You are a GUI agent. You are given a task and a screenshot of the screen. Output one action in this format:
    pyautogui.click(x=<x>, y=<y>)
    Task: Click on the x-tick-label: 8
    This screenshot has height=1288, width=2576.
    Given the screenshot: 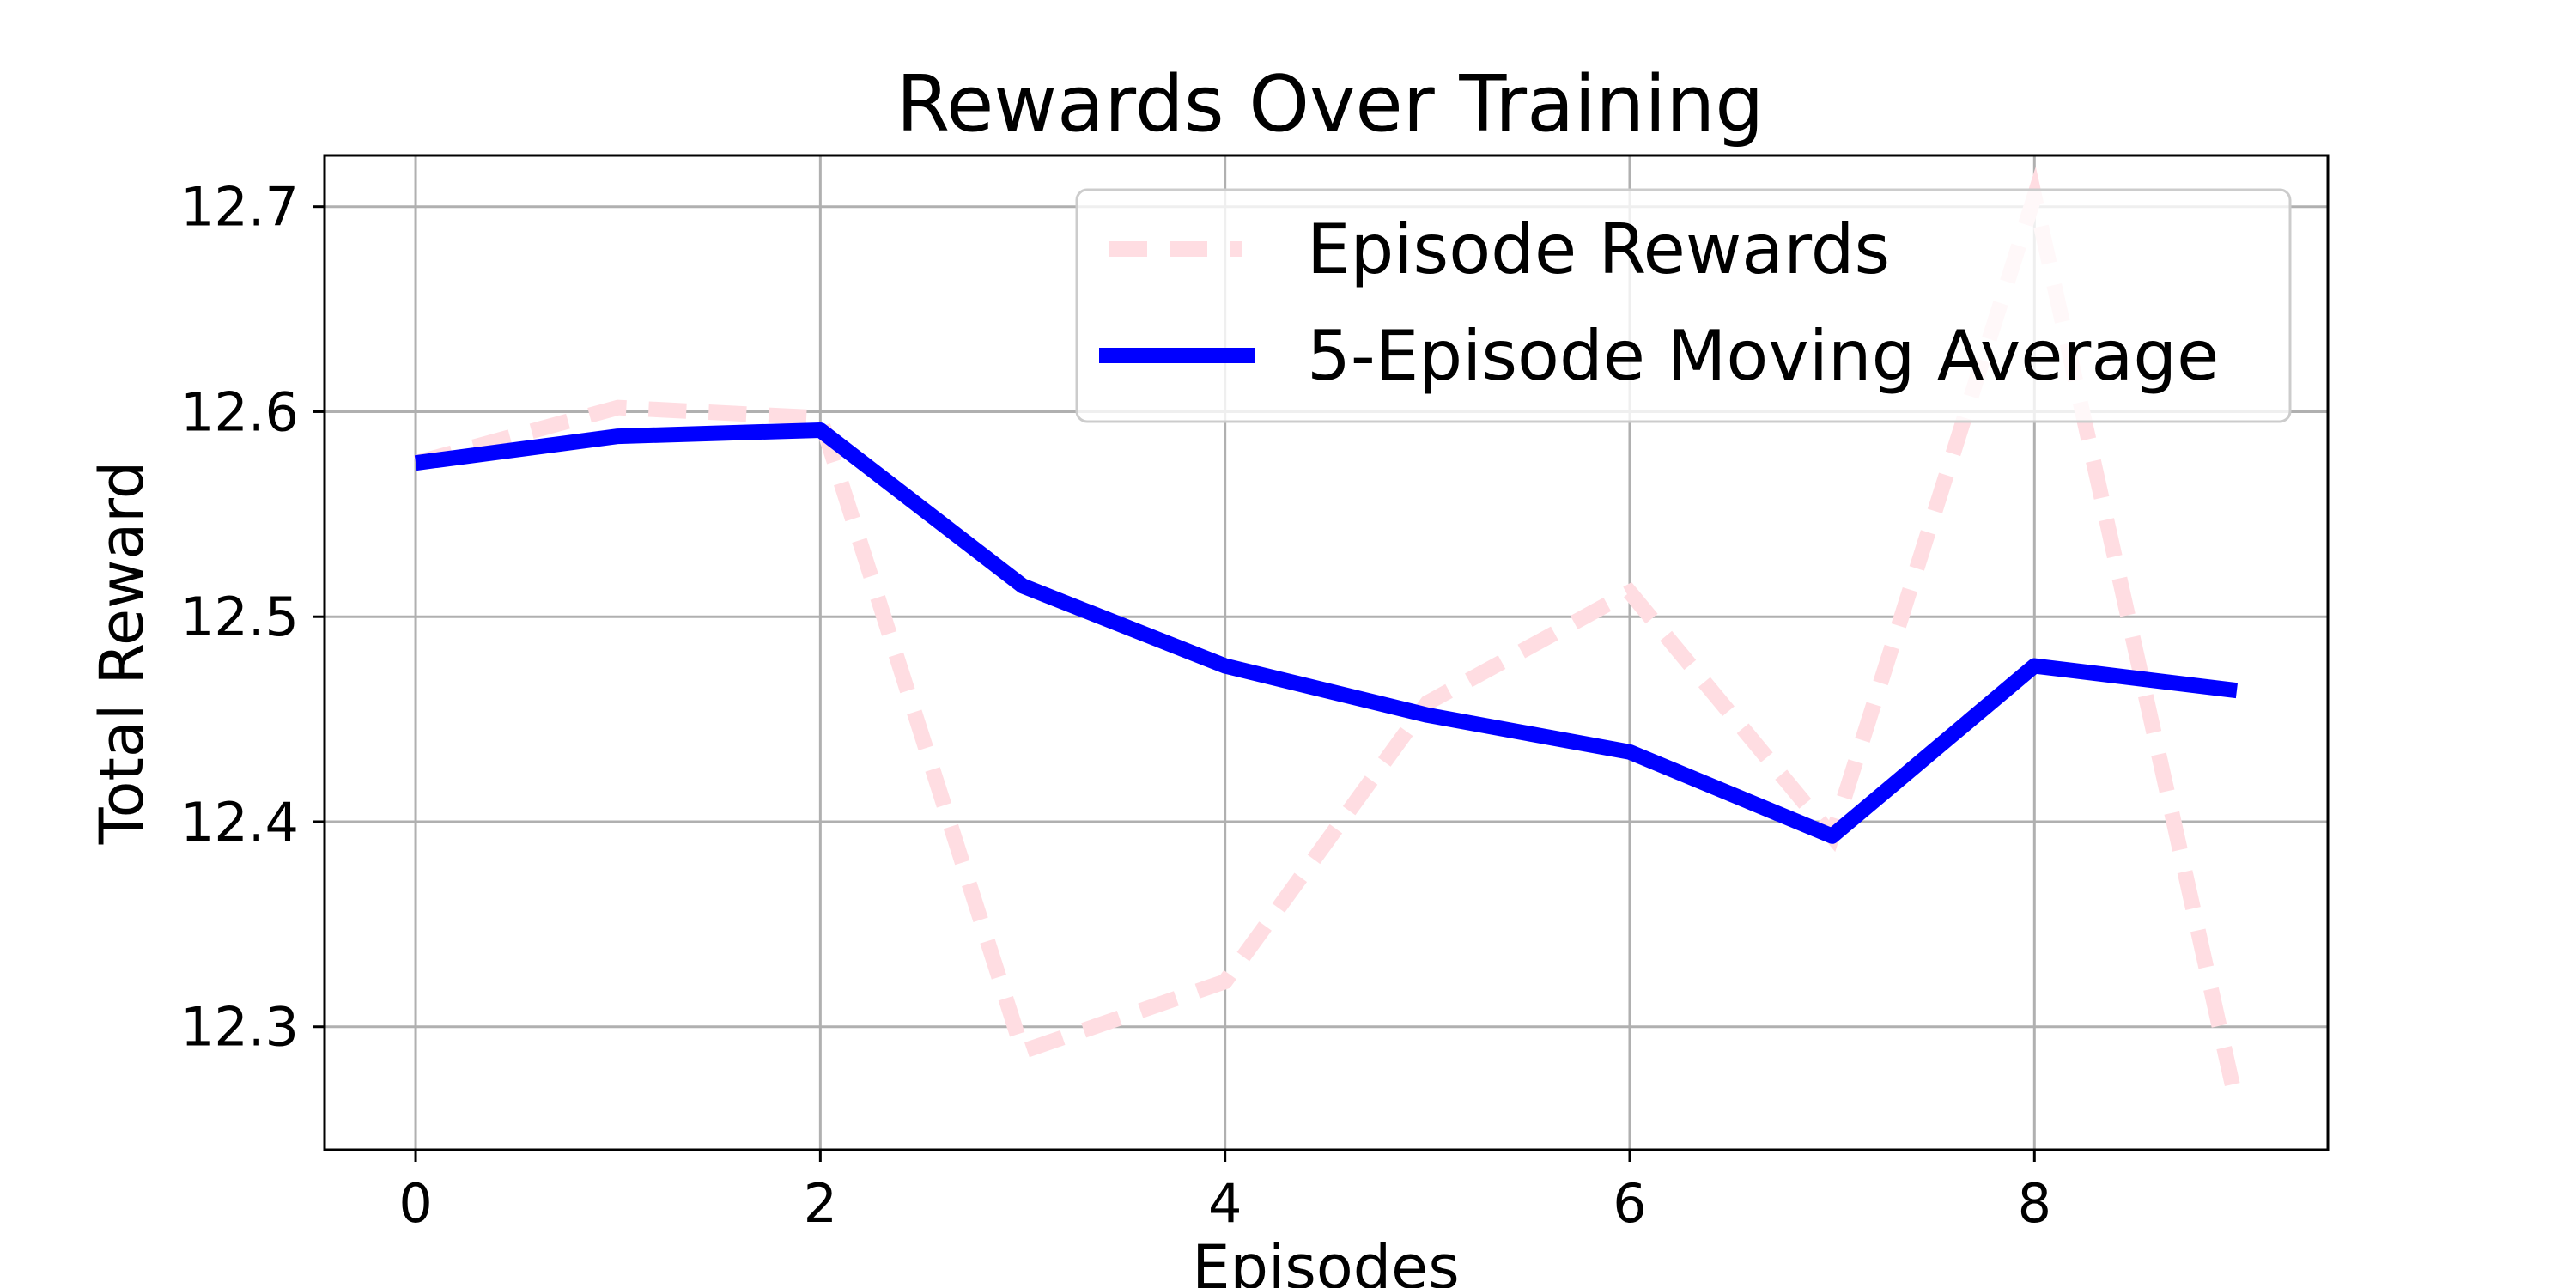 What is the action you would take?
    pyautogui.click(x=2034, y=1203)
    